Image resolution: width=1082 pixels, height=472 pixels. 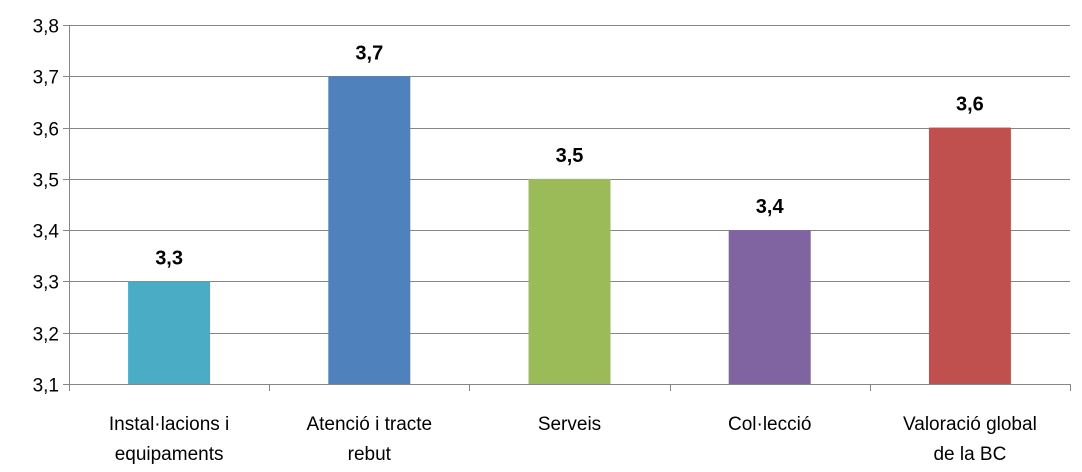 What do you see at coordinates (369, 424) in the screenshot?
I see `x-category-label-line: Atenció i tracte` at bounding box center [369, 424].